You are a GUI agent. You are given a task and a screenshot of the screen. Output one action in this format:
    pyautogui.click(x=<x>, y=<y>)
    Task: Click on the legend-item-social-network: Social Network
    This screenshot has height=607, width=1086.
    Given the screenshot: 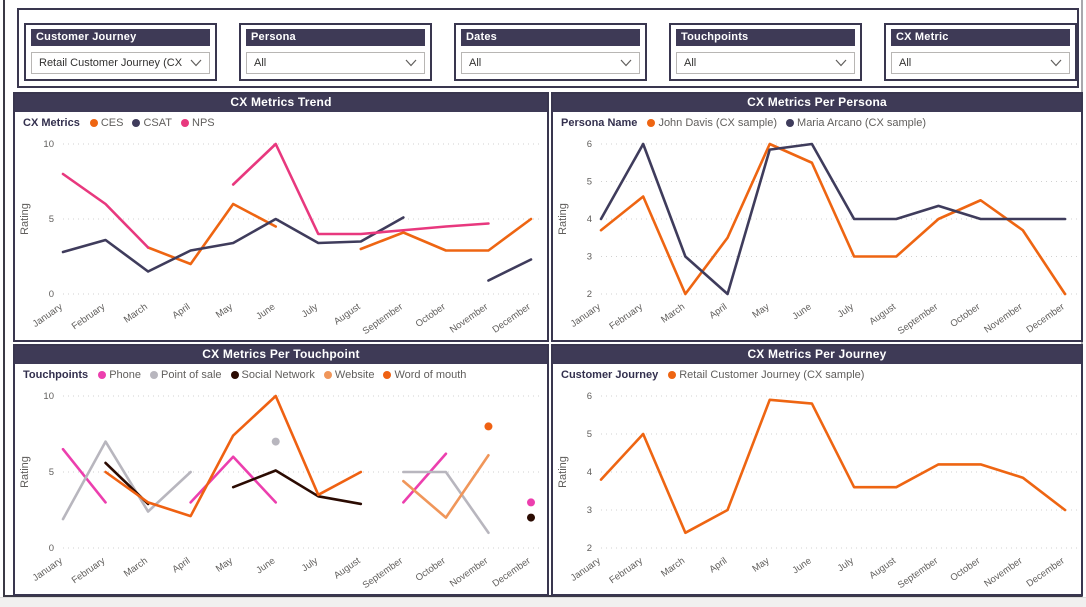 What is the action you would take?
    pyautogui.click(x=272, y=375)
    